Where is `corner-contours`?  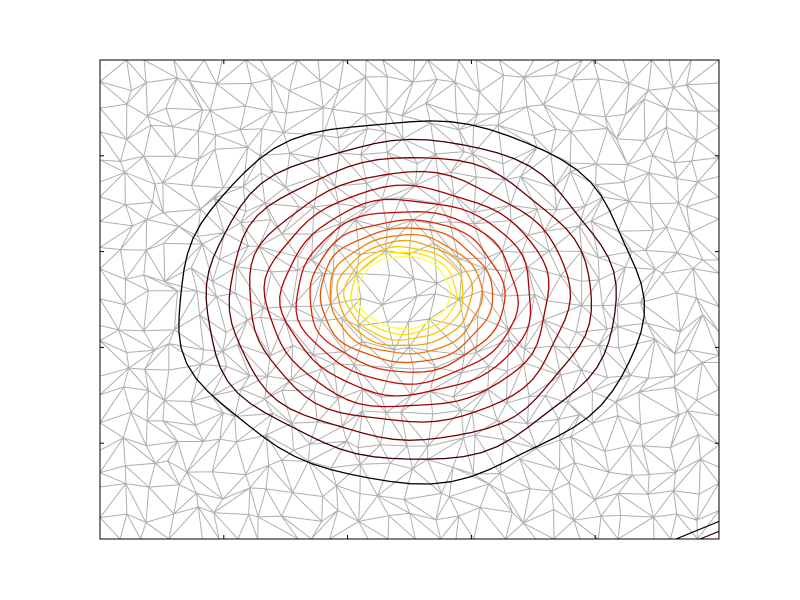 corner-contours is located at coordinates (697, 529).